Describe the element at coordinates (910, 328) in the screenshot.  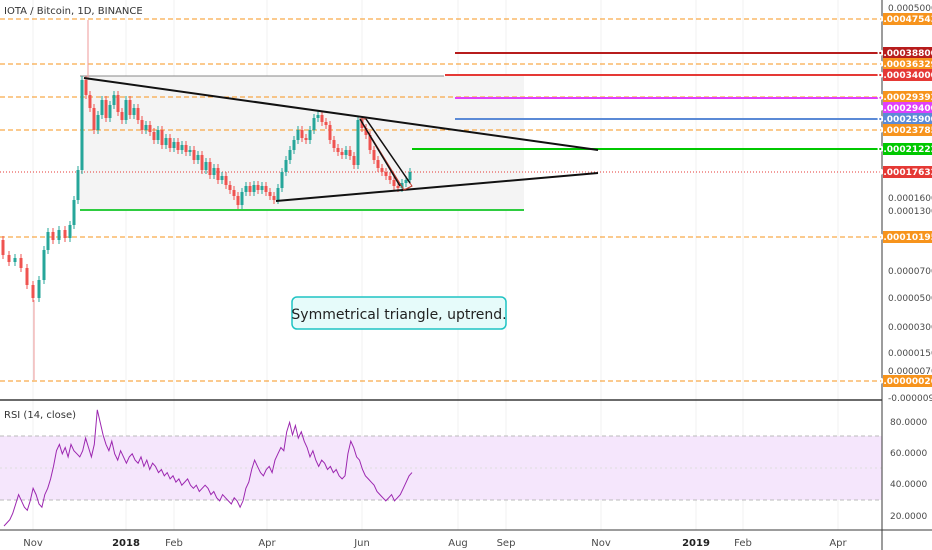
I see `price-tick-label: 0.00003000` at that location.